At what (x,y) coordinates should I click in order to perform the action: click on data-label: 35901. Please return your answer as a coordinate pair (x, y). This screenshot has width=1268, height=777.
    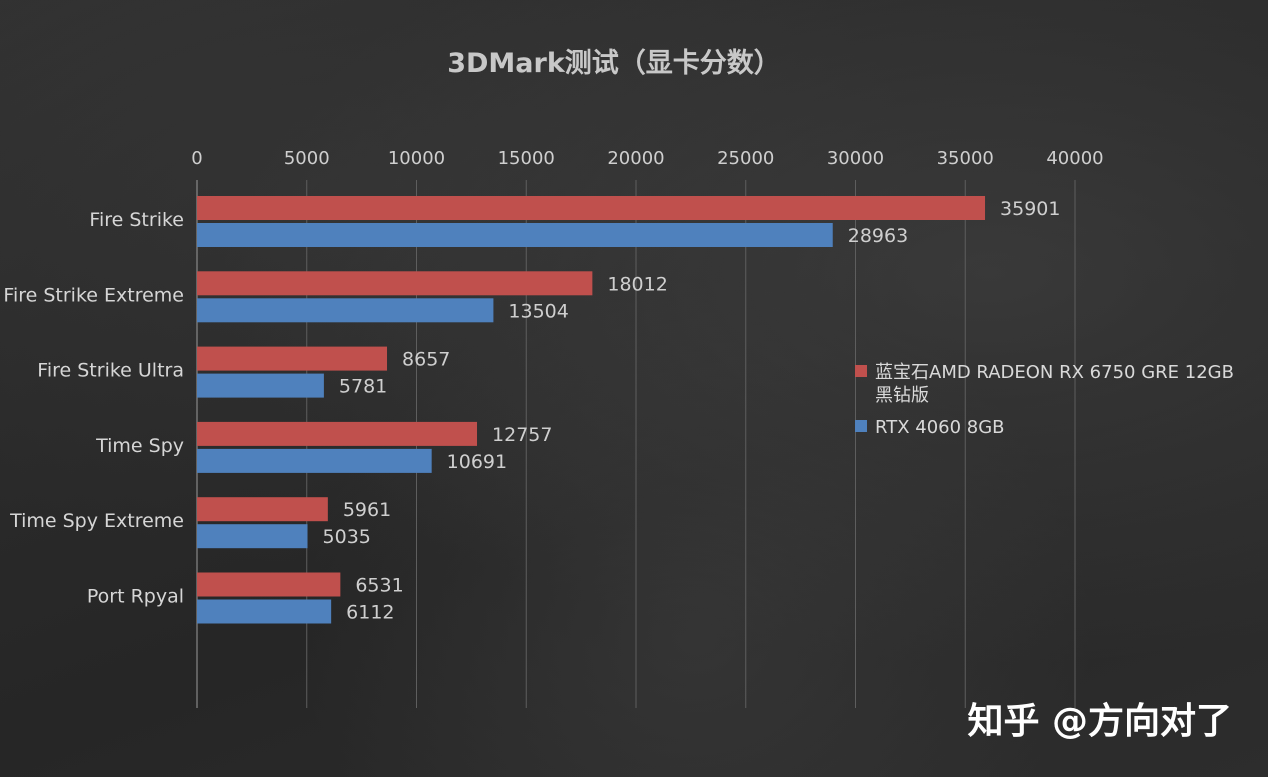
    Looking at the image, I should click on (1030, 209).